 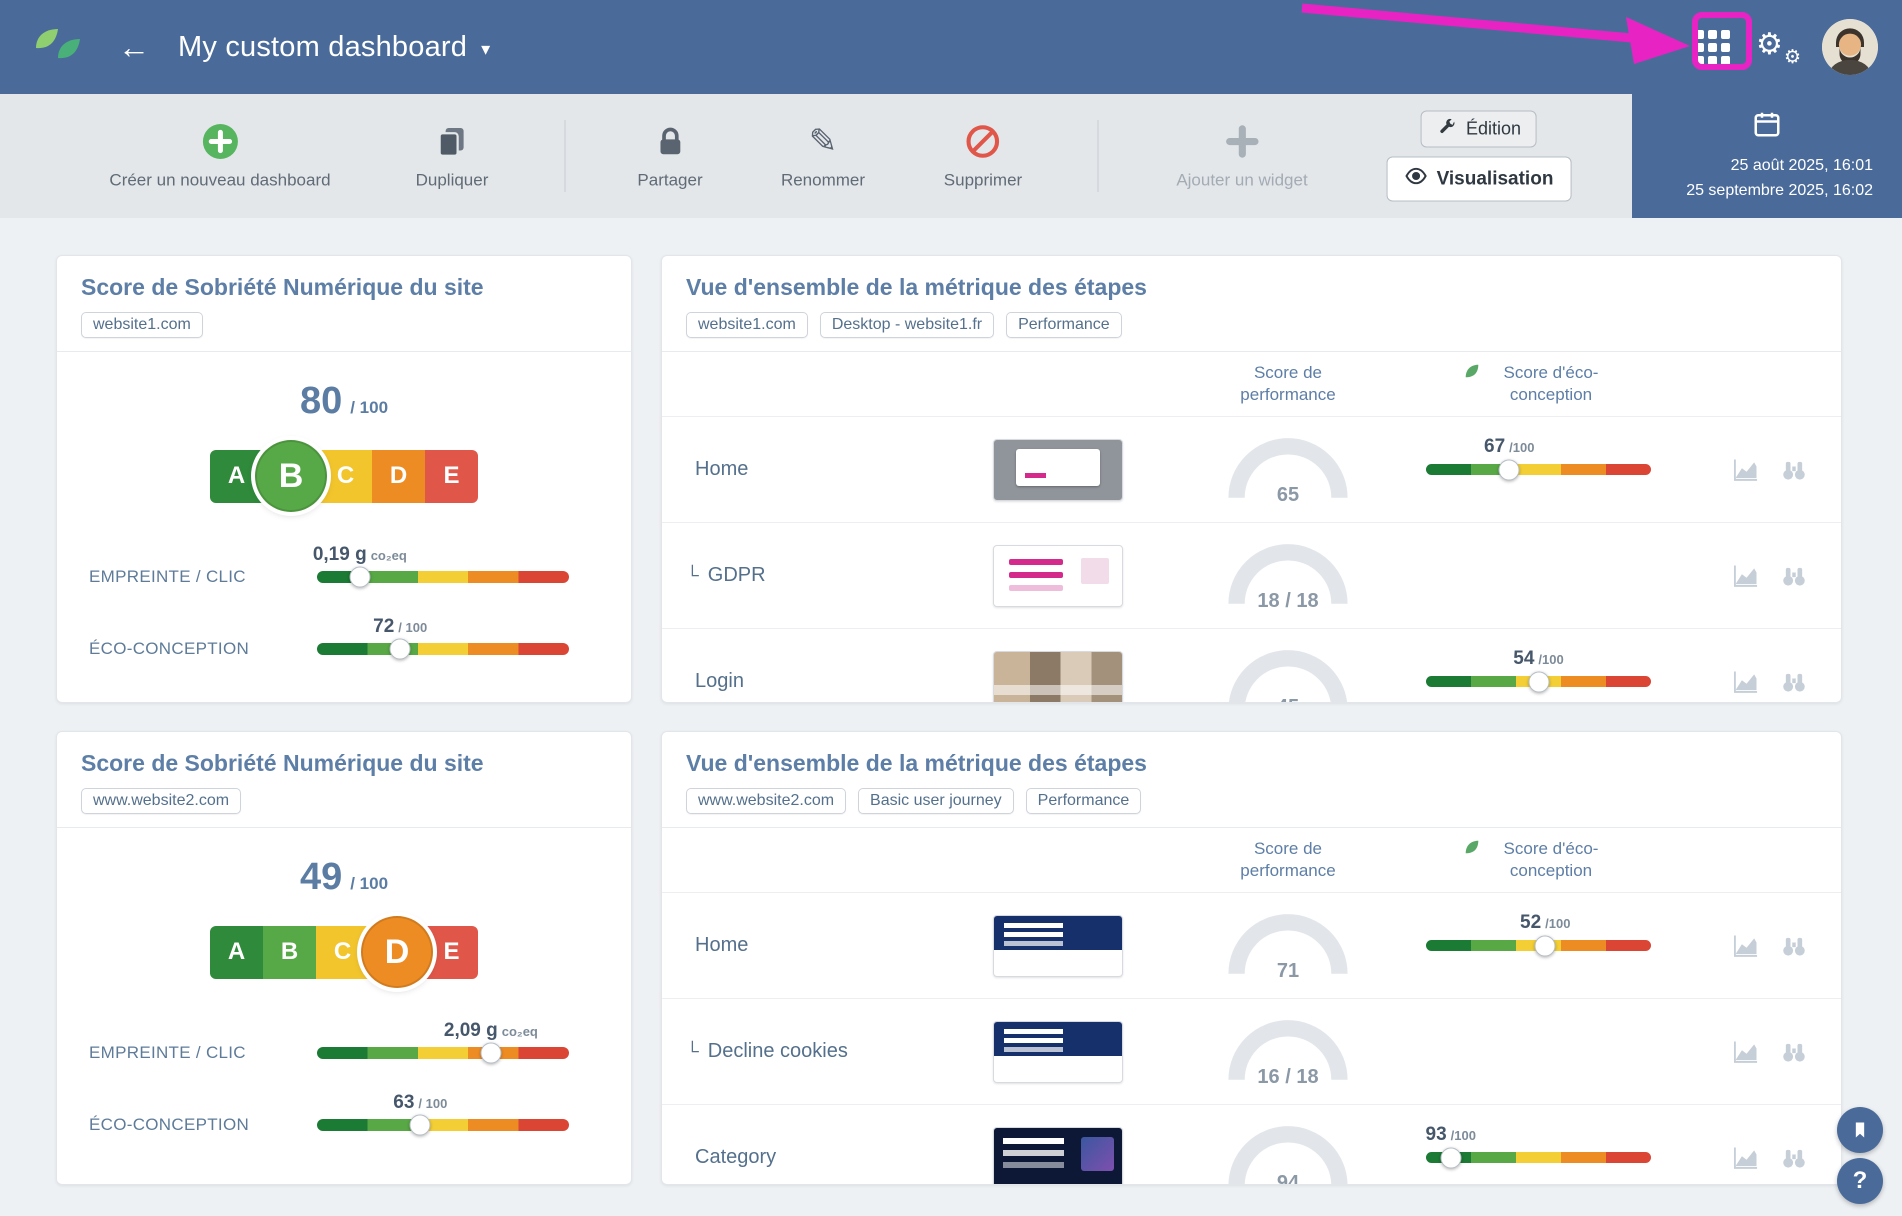 I want to click on visualisation-button: Visualisation, so click(x=1479, y=179).